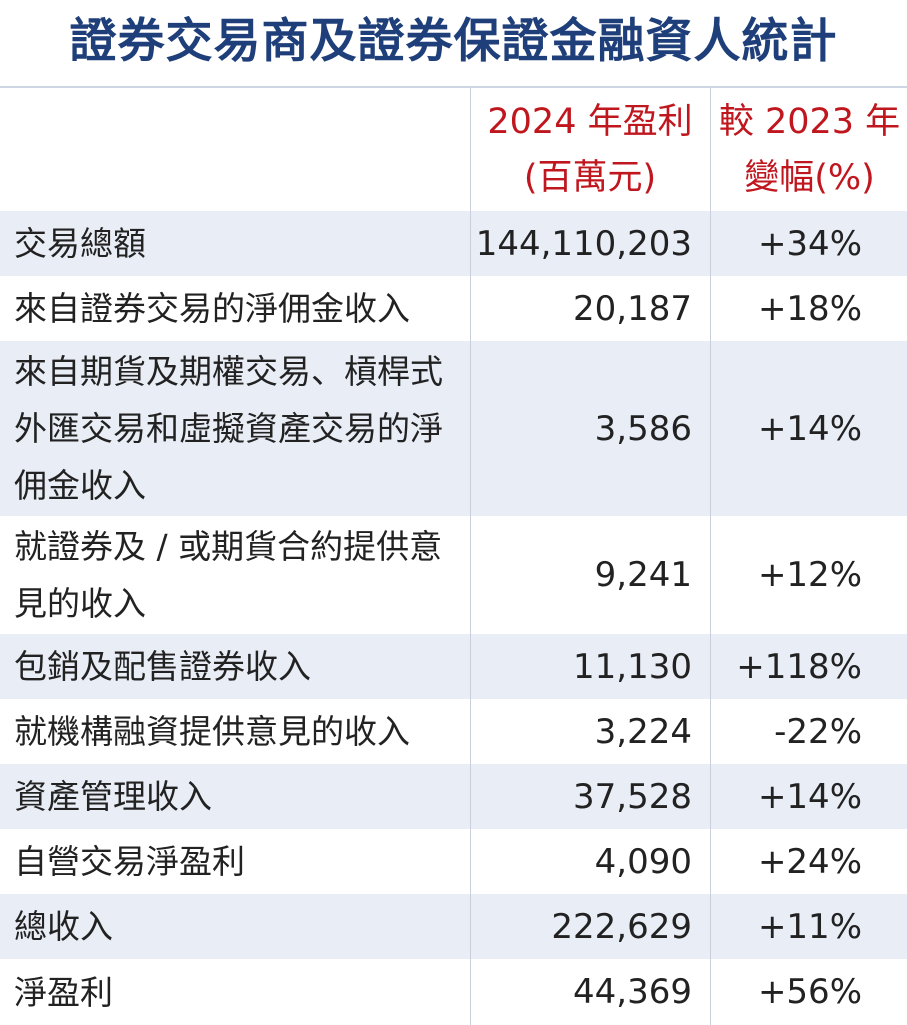  What do you see at coordinates (63, 926) in the screenshot?
I see `row-label: 總收入` at bounding box center [63, 926].